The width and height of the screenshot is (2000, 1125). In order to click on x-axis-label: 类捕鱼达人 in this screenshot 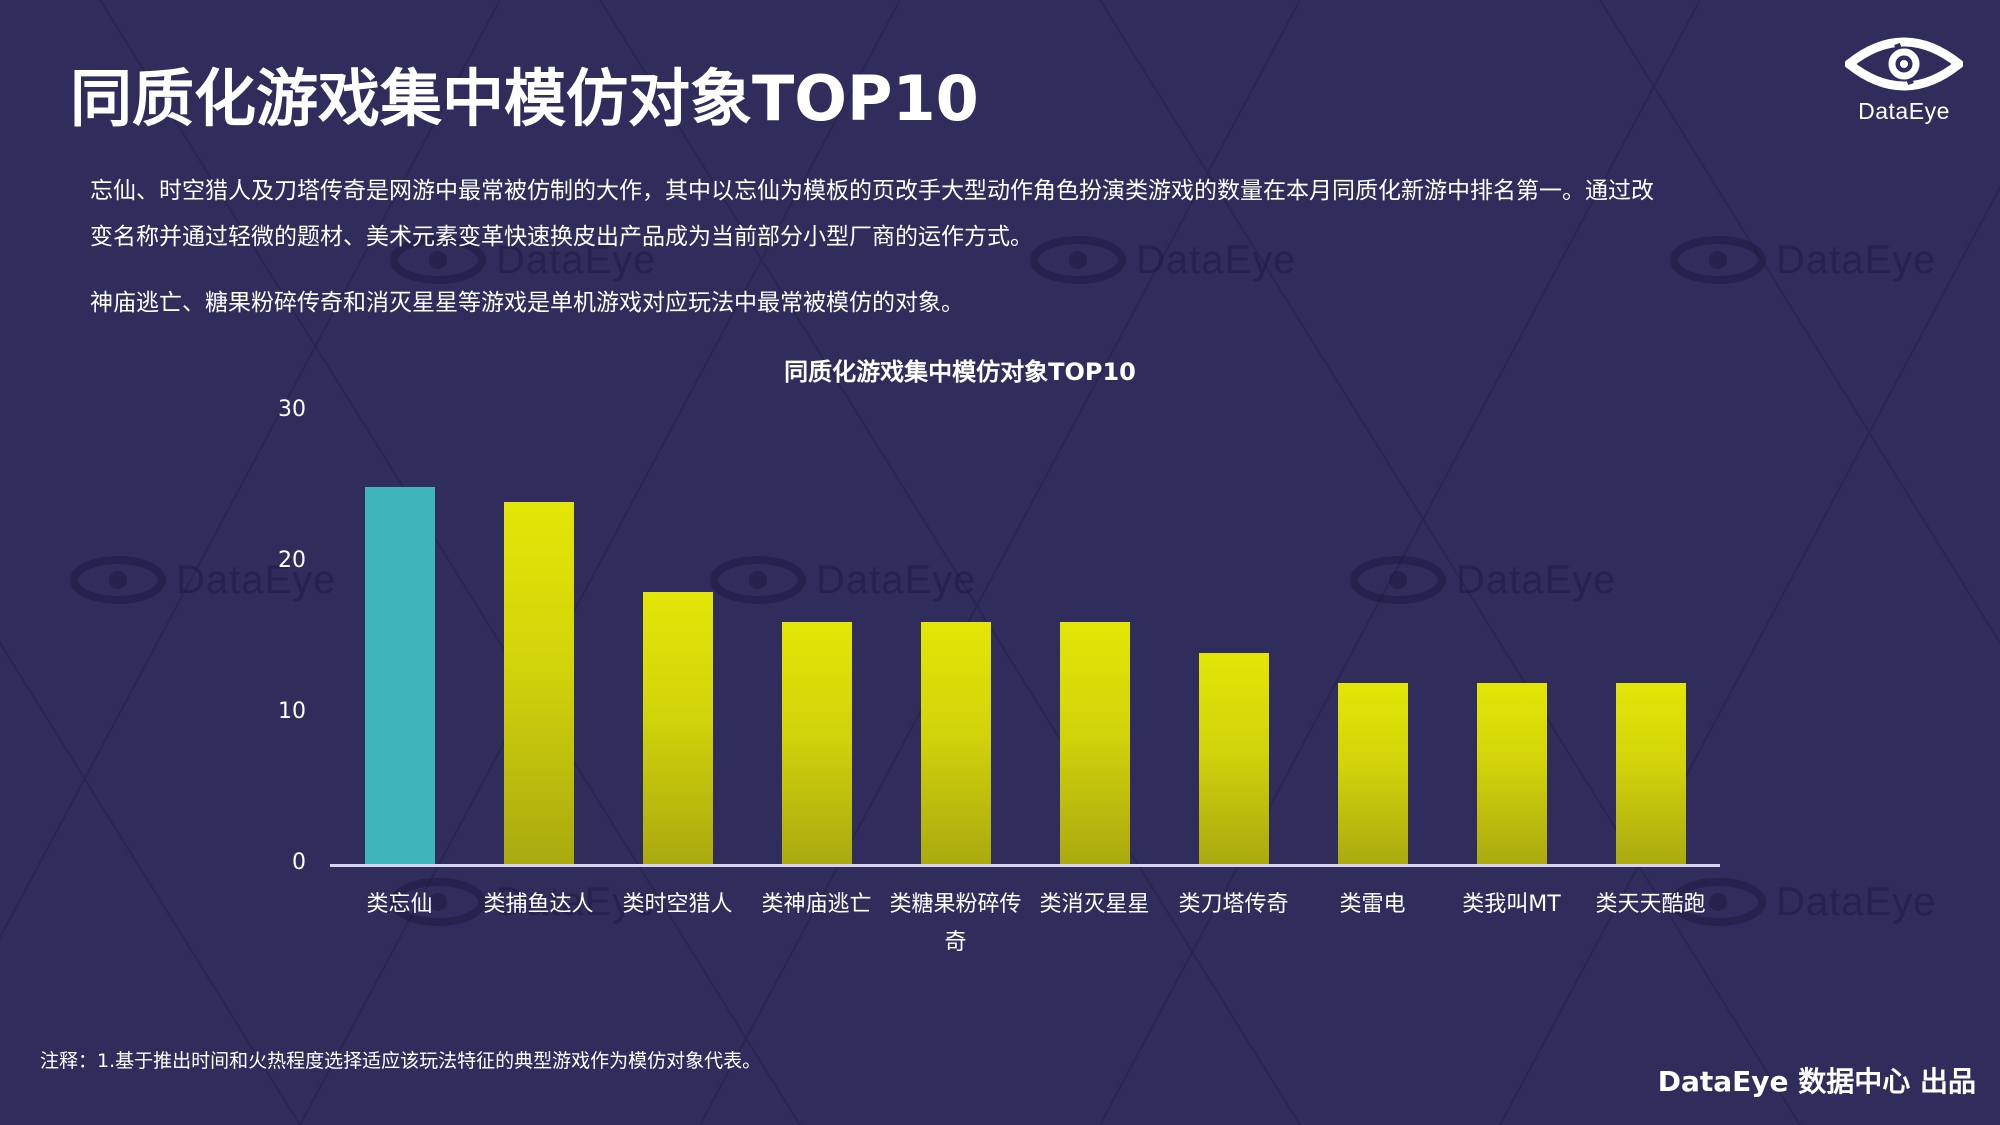, I will do `click(538, 904)`.